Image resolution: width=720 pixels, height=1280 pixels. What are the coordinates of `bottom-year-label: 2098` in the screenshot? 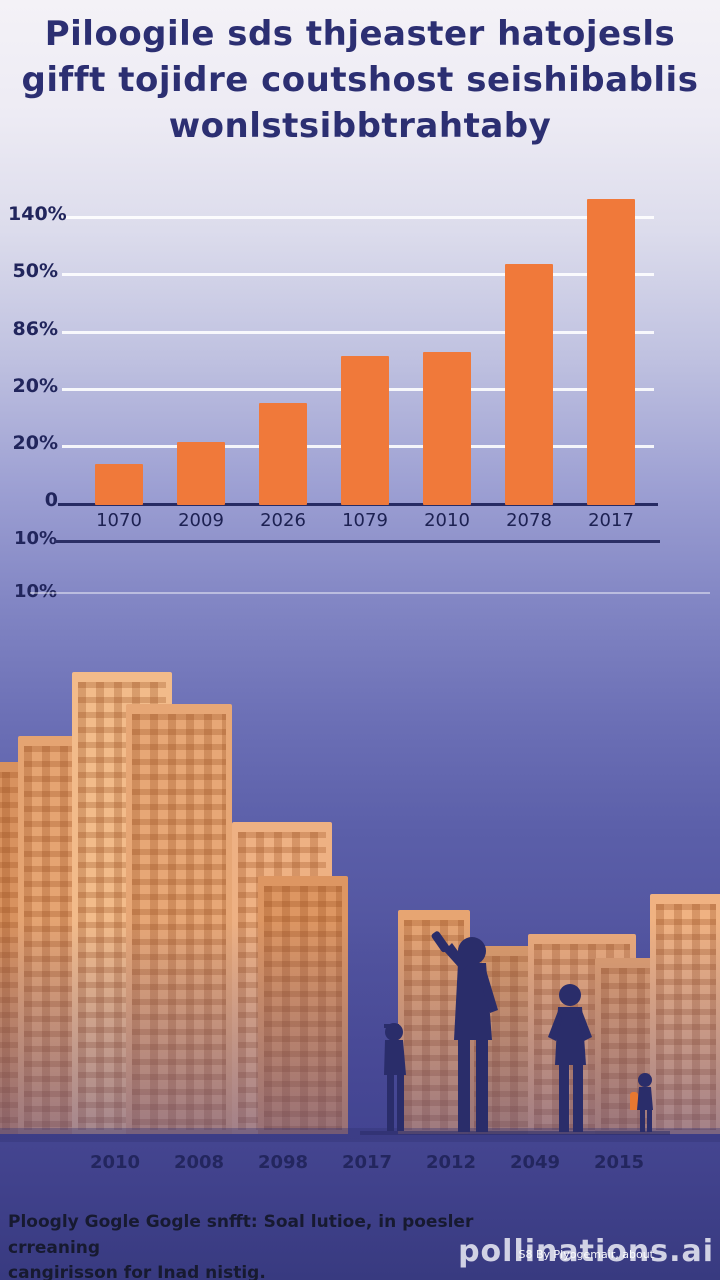 It's located at (283, 1162).